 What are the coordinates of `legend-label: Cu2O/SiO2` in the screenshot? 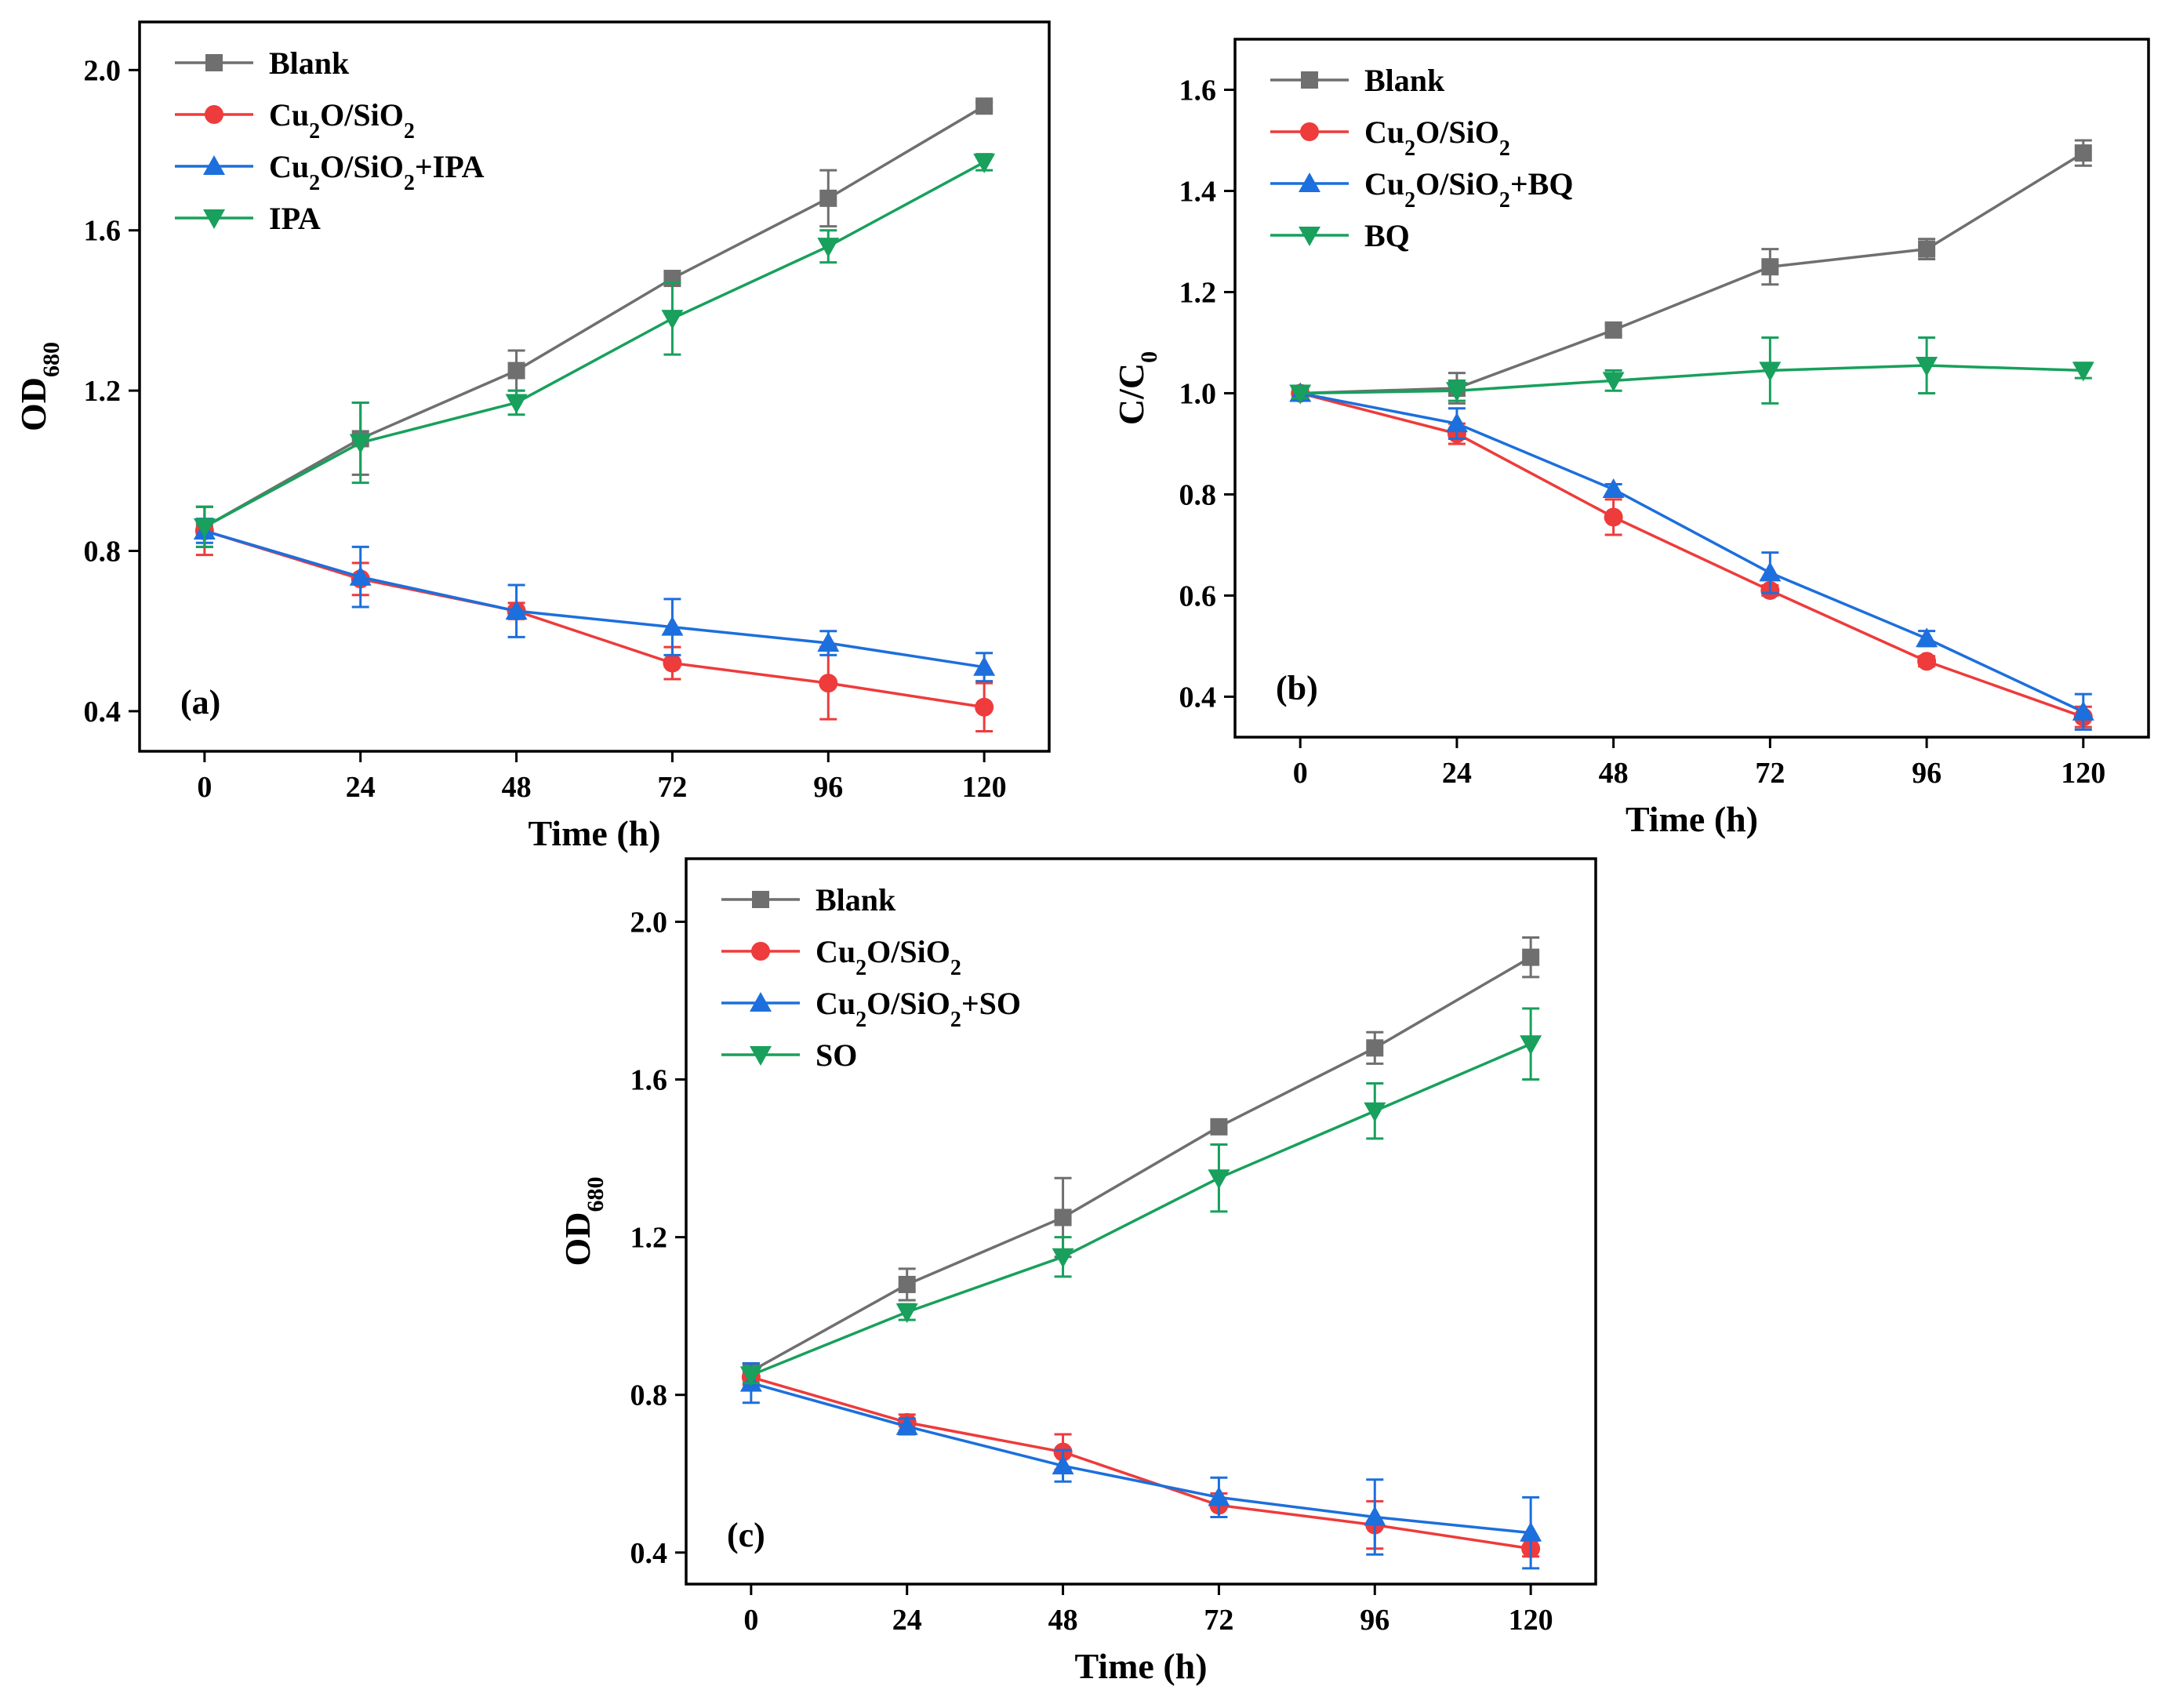 It's located at (342, 120).